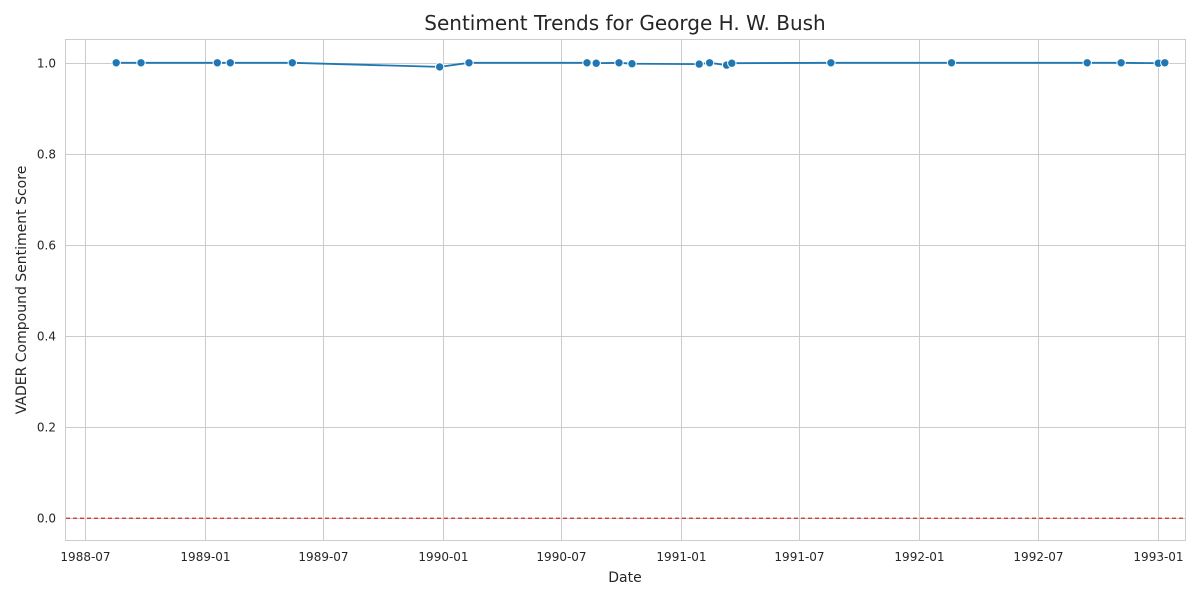 The height and width of the screenshot is (600, 1200). What do you see at coordinates (85, 557) in the screenshot?
I see `x-tick-label: 1988-07` at bounding box center [85, 557].